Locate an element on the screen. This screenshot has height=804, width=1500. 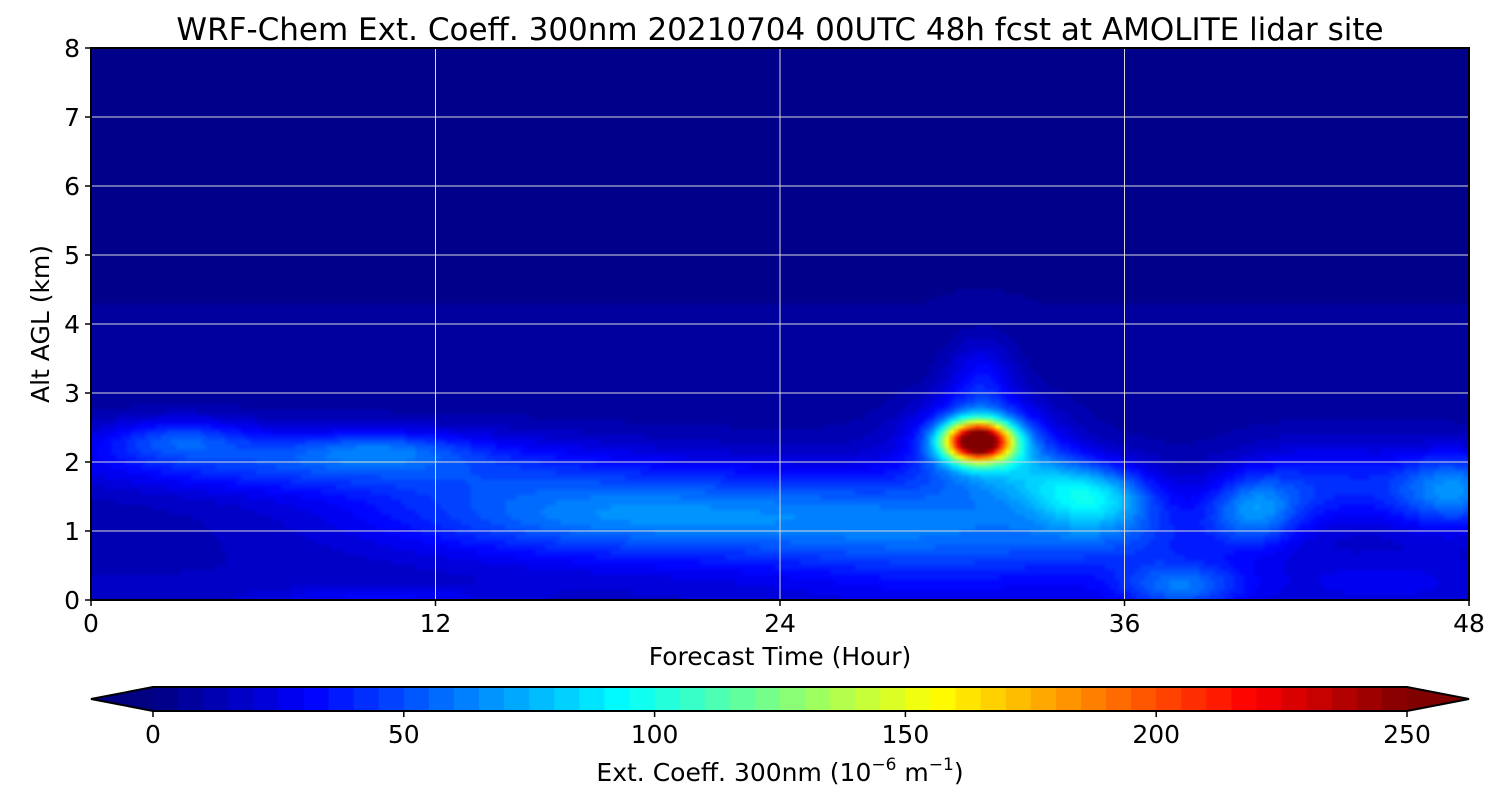
x-axis-label: Forecast Time (Hour) is located at coordinates (780, 656).